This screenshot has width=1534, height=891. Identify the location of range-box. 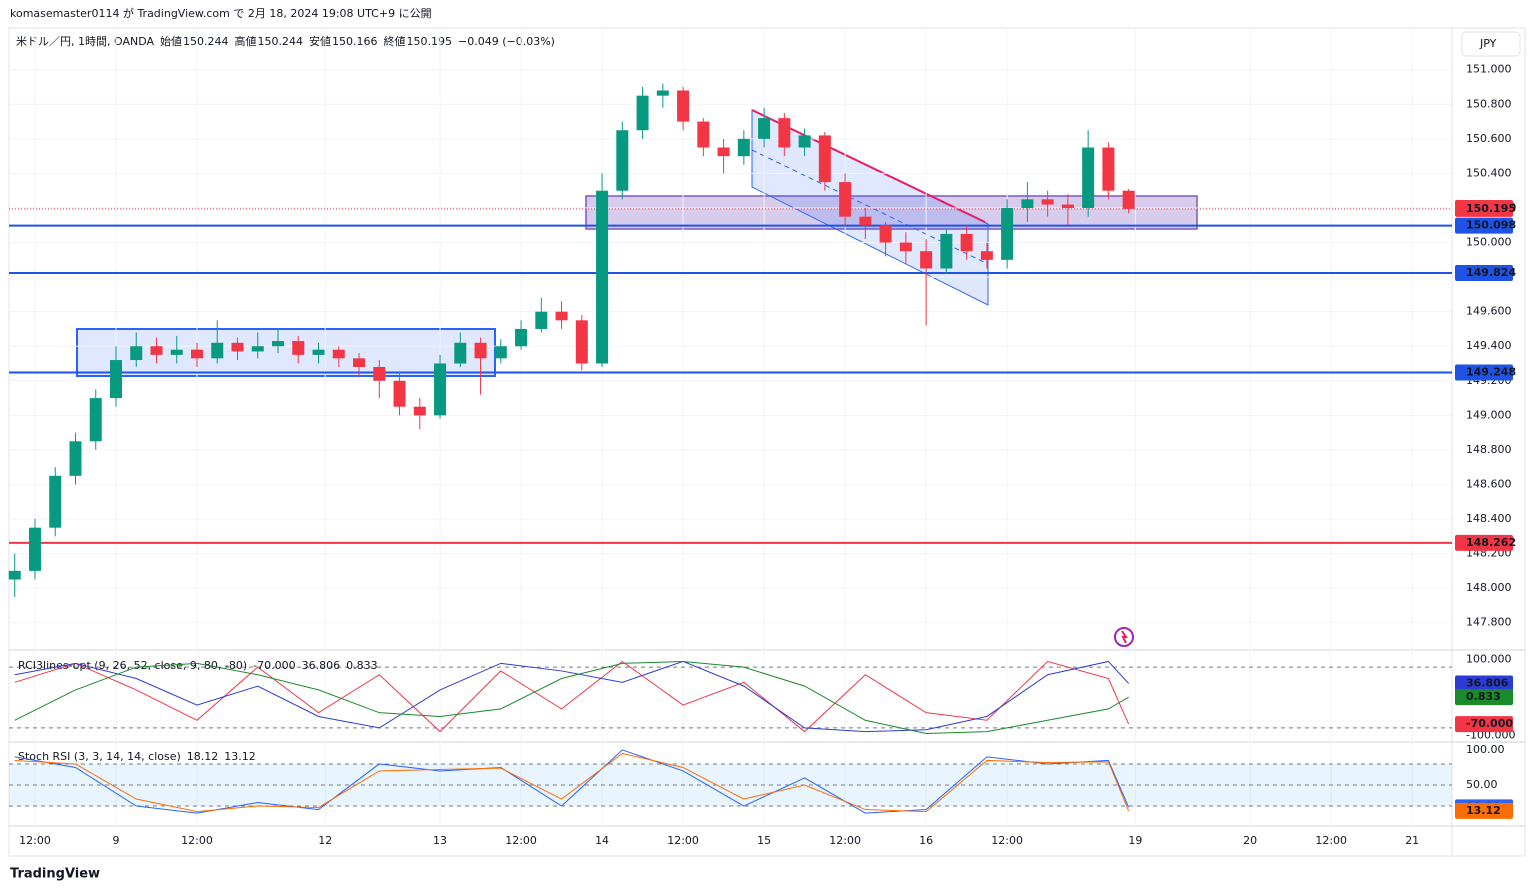
(286, 352).